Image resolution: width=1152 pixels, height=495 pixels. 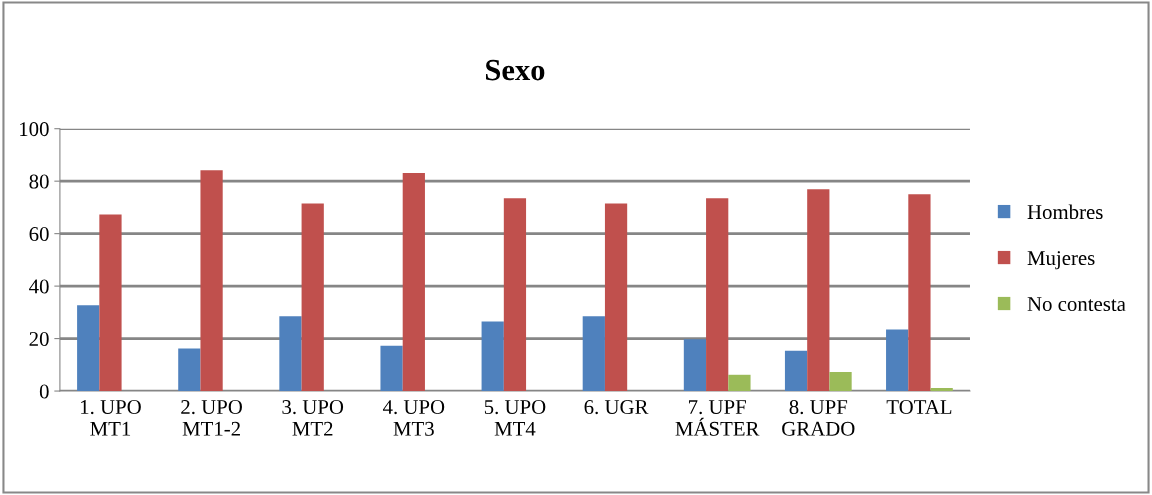 What do you see at coordinates (413, 418) in the screenshot?
I see `x-tick-label: 4. UPO MT3` at bounding box center [413, 418].